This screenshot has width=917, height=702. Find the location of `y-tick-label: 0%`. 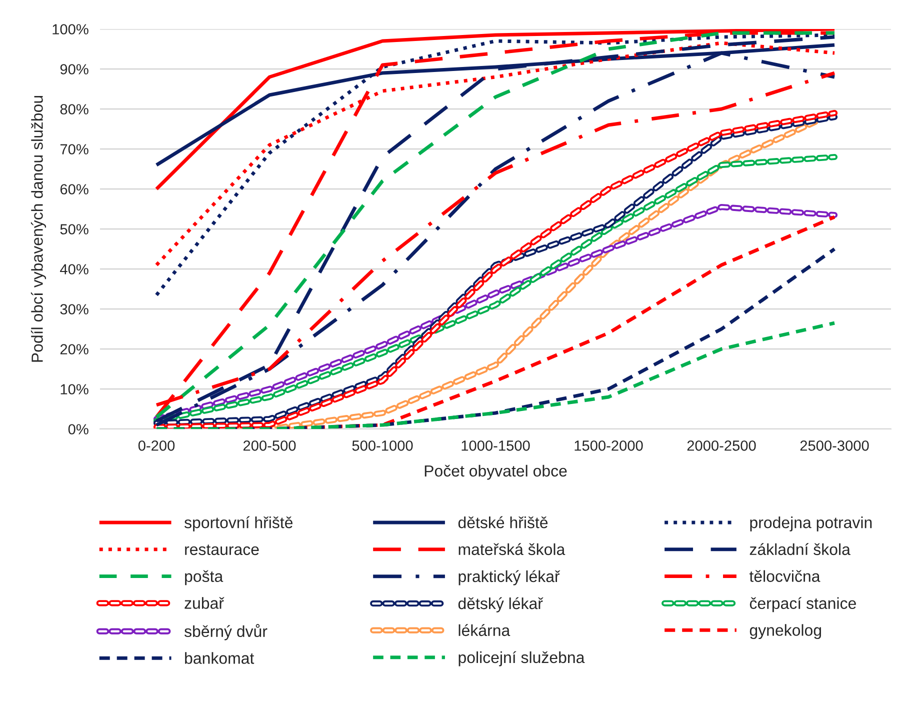

y-tick-label: 0% is located at coordinates (78, 429).